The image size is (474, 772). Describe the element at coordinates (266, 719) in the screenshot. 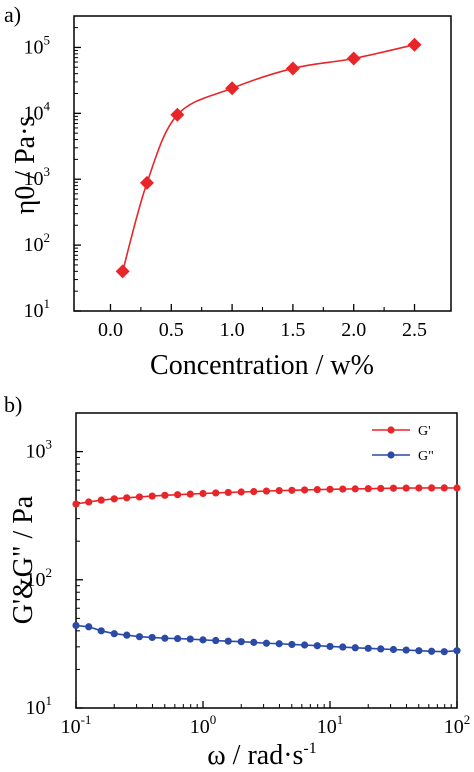

I see `panel-b-x-ticks: 10⁻¹ 10⁰ 10¹ 10²` at that location.